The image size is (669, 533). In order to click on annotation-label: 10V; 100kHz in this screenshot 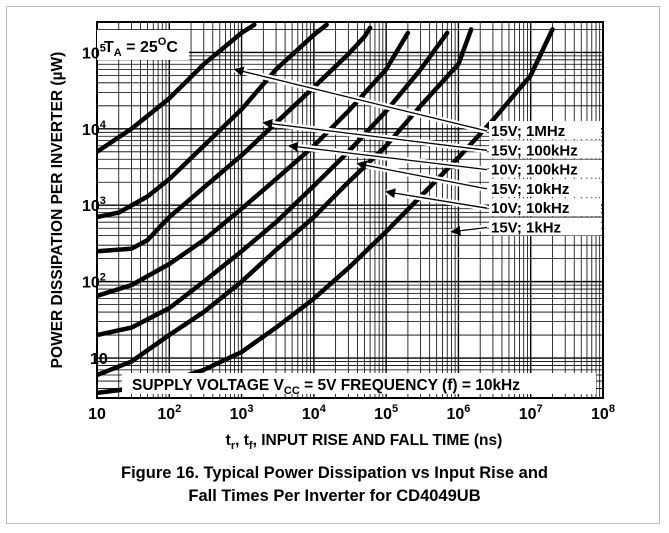, I will do `click(534, 170)`.